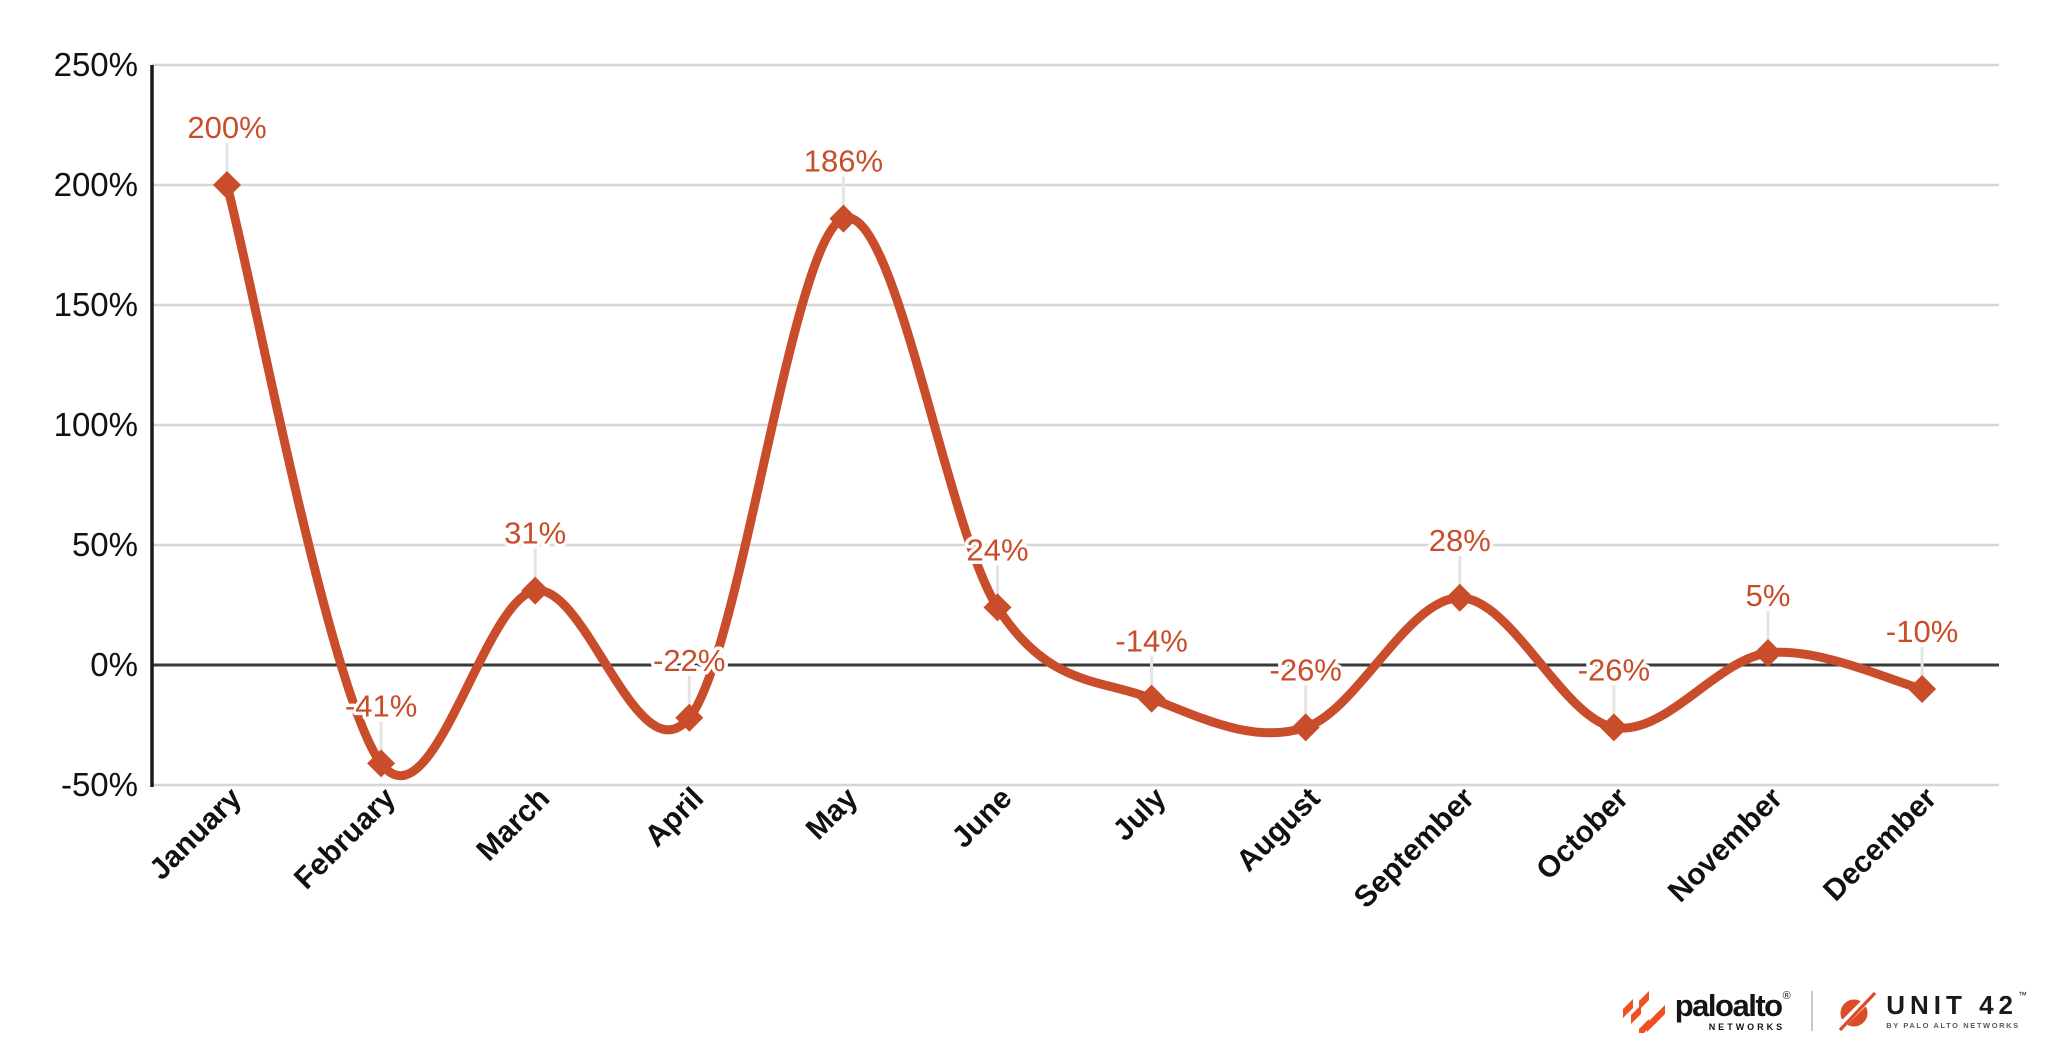 The width and height of the screenshot is (2048, 1043). Describe the element at coordinates (1880, 844) in the screenshot. I see `x-axis-label-december: December` at that location.